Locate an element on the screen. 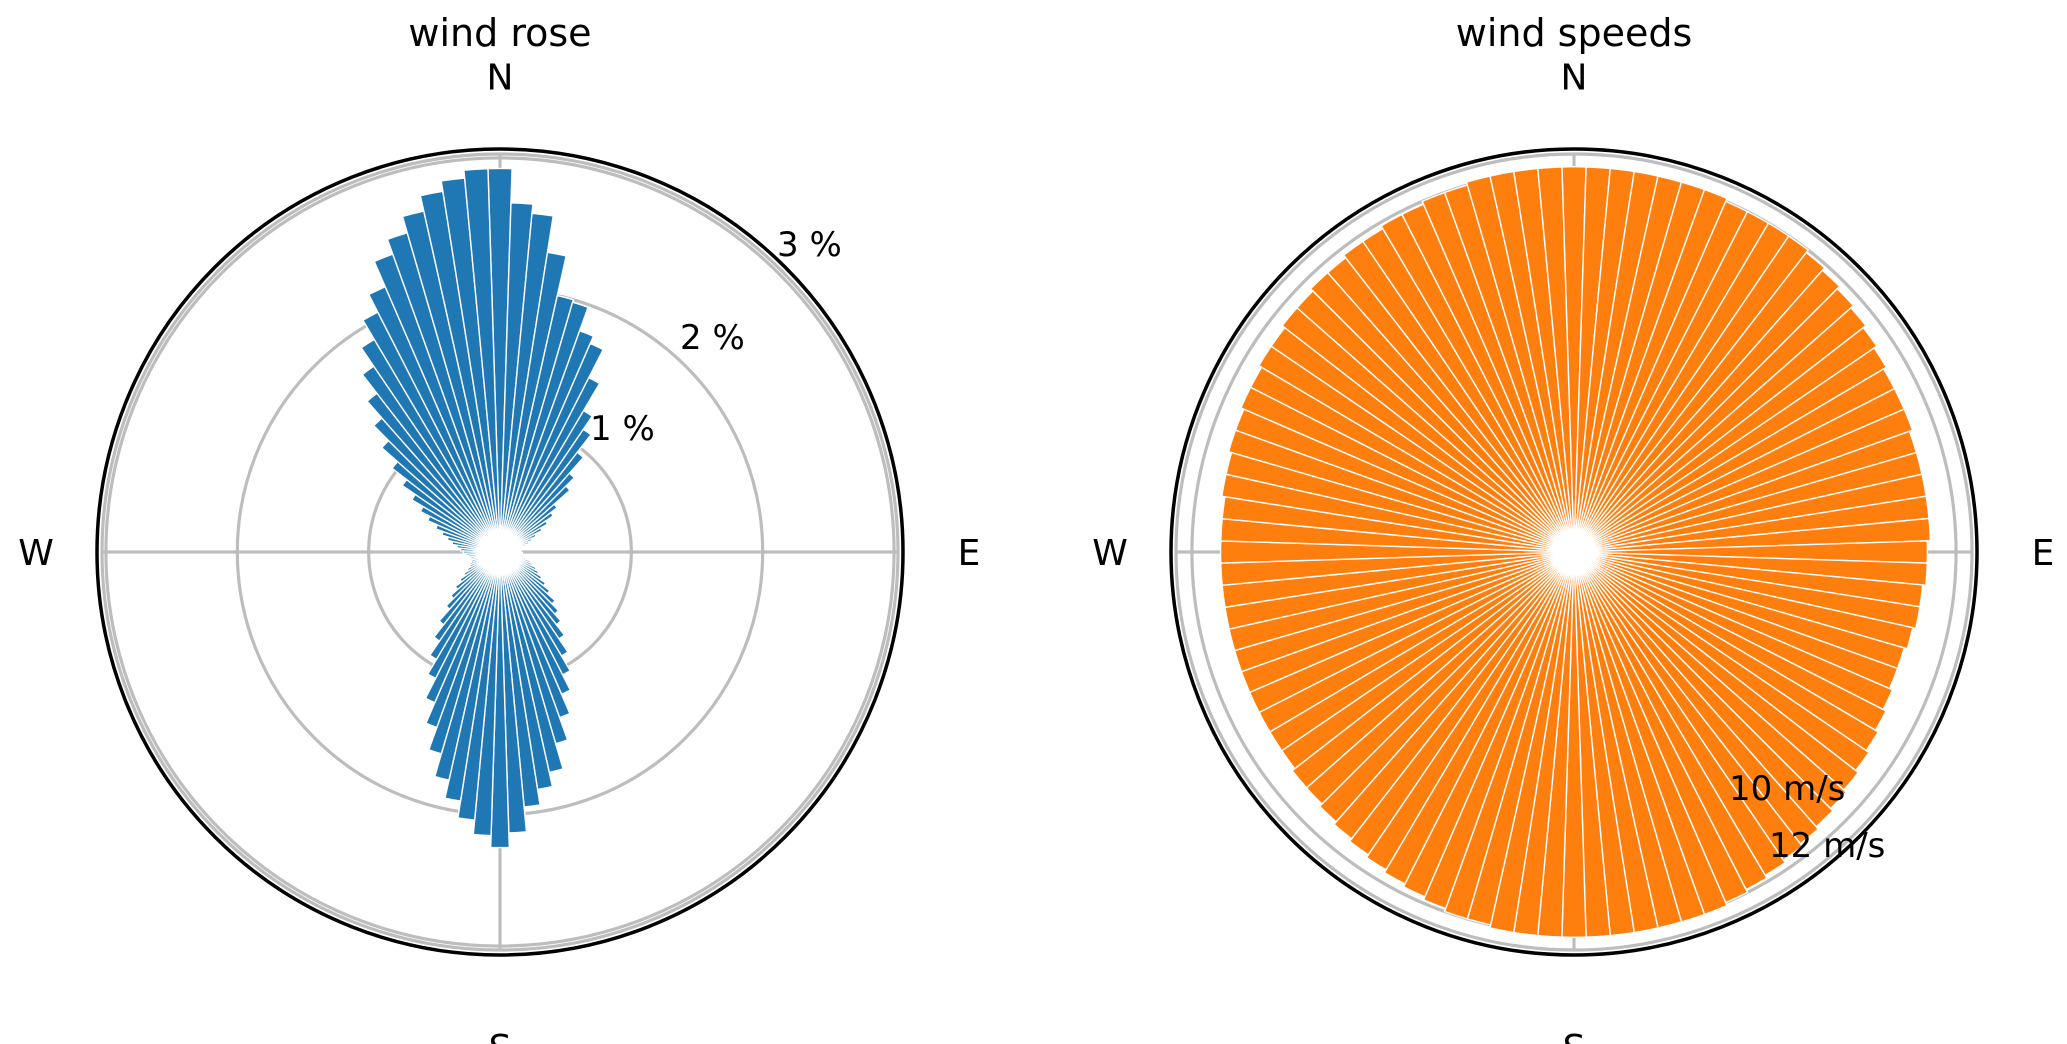 Image resolution: width=2067 pixels, height=1044 pixels. radial-tick-labels: 10 m/s 12 m/s is located at coordinates (1807, 817).